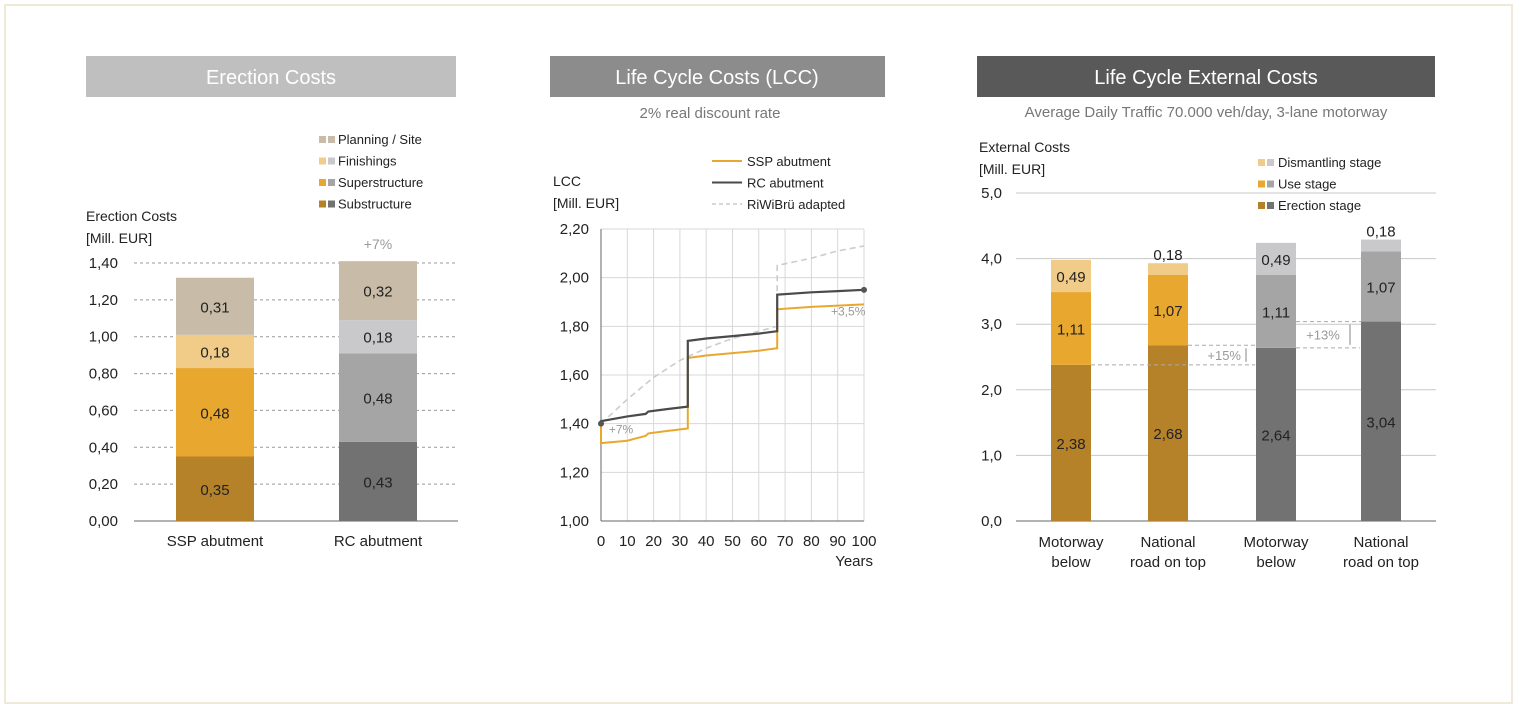 Image resolution: width=1523 pixels, height=704 pixels. I want to click on y-tick-label: 4,0, so click(991, 259).